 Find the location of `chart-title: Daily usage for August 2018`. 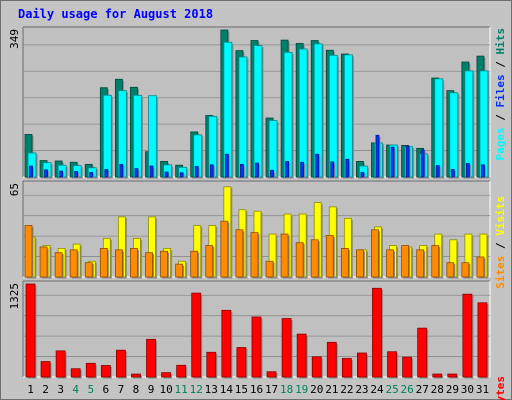

chart-title: Daily usage for August 2018 is located at coordinates (115, 14).